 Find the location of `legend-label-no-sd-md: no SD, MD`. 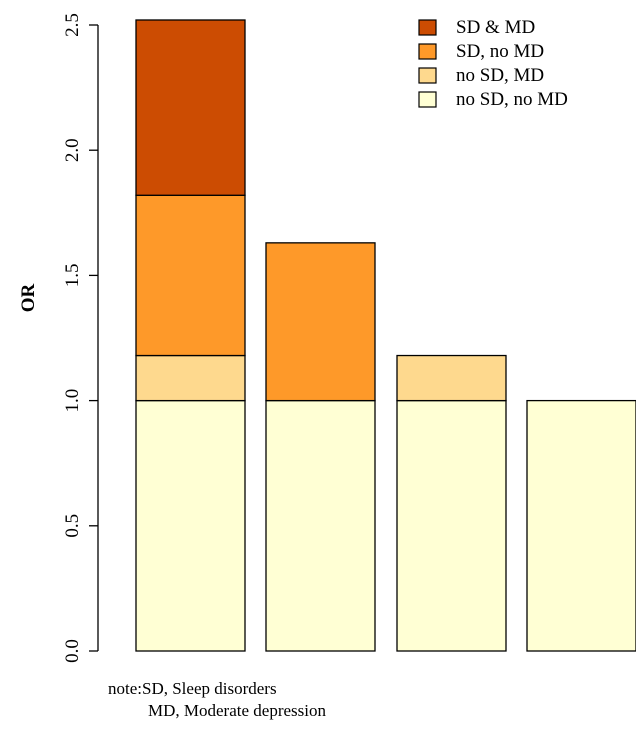

legend-label-no-sd-md: no SD, MD is located at coordinates (500, 75).